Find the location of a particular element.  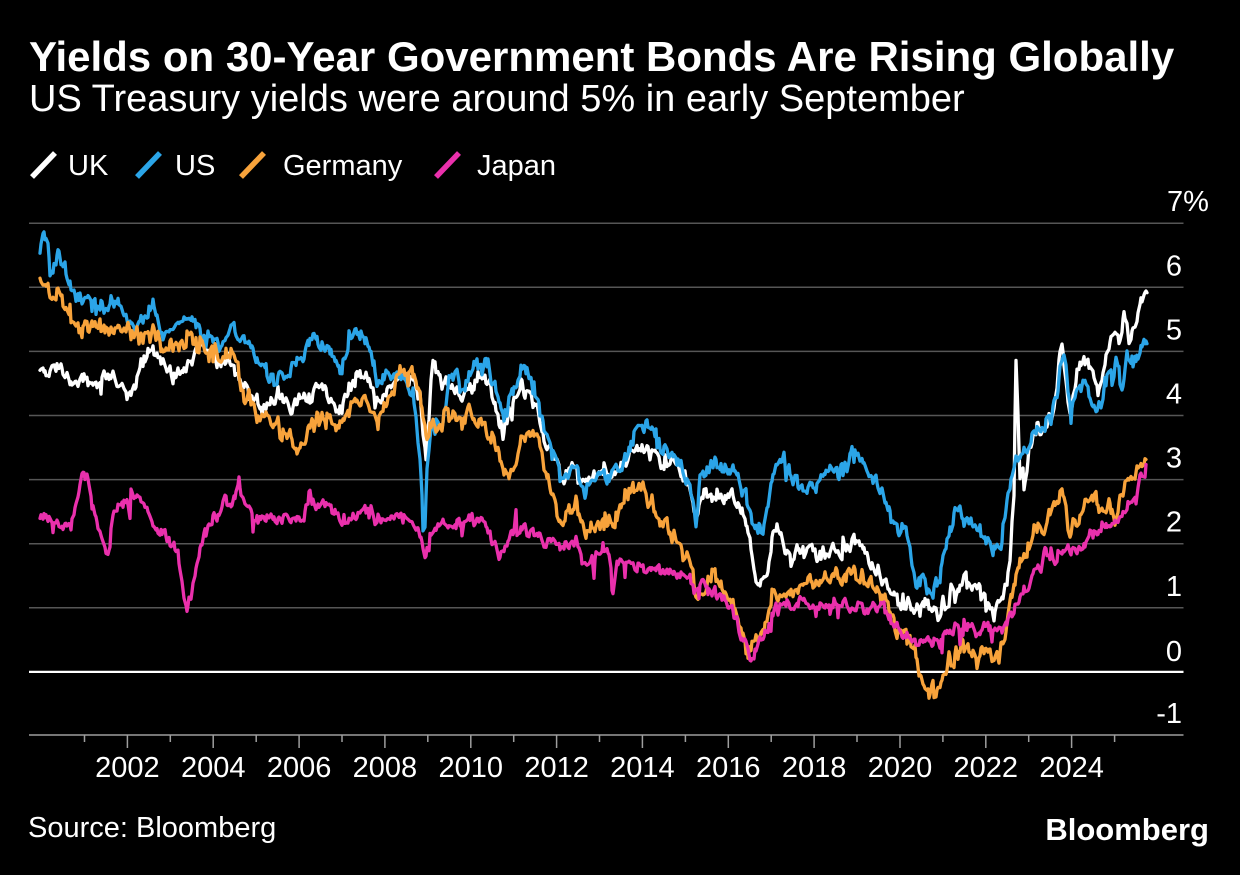

svg-text: 2 is located at coordinates (1174, 523).